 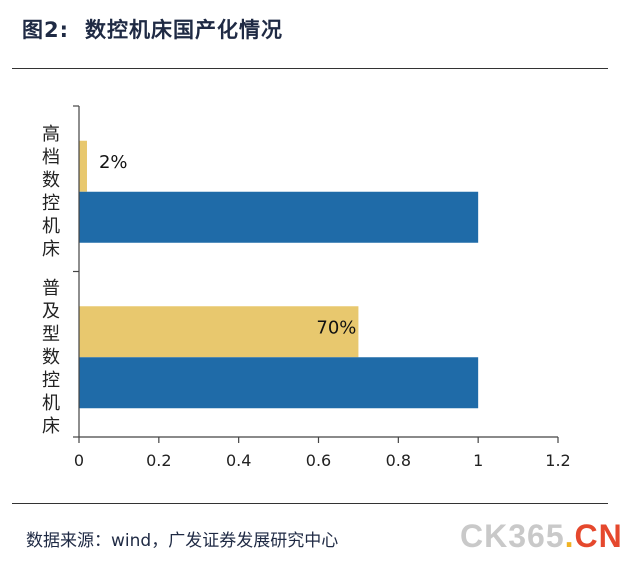 I want to click on category-label-char: 普, so click(x=51, y=288).